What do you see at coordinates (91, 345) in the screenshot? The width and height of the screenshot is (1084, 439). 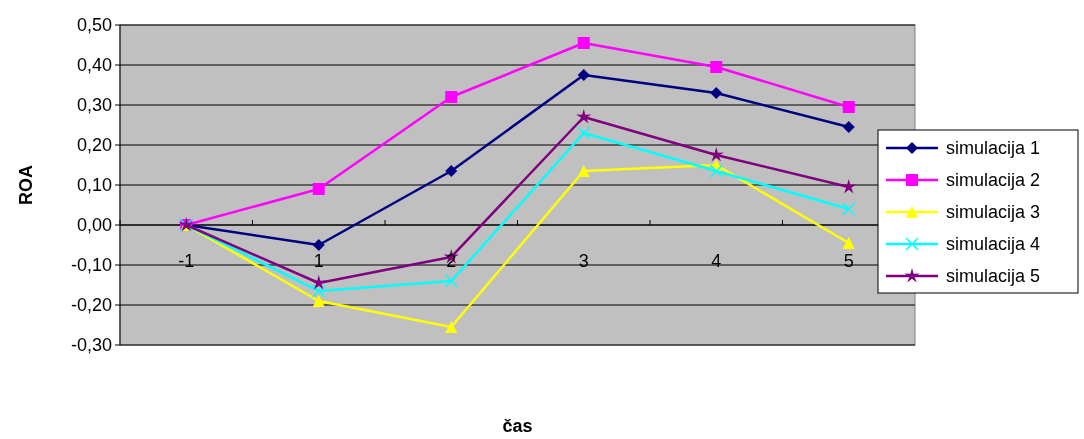 I see `y-tick-label: -0,30` at bounding box center [91, 345].